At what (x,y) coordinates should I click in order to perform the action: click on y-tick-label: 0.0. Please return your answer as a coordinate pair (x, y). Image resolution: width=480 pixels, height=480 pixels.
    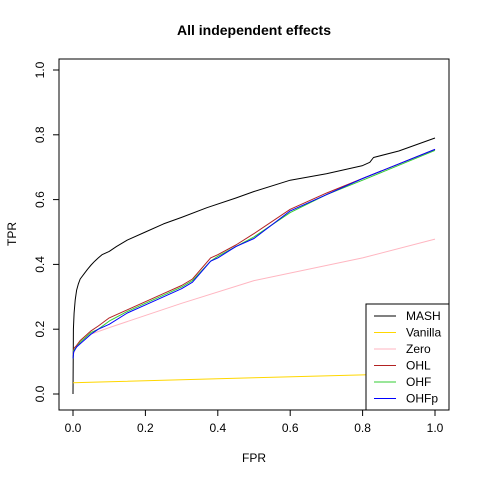
    Looking at the image, I should click on (40, 393).